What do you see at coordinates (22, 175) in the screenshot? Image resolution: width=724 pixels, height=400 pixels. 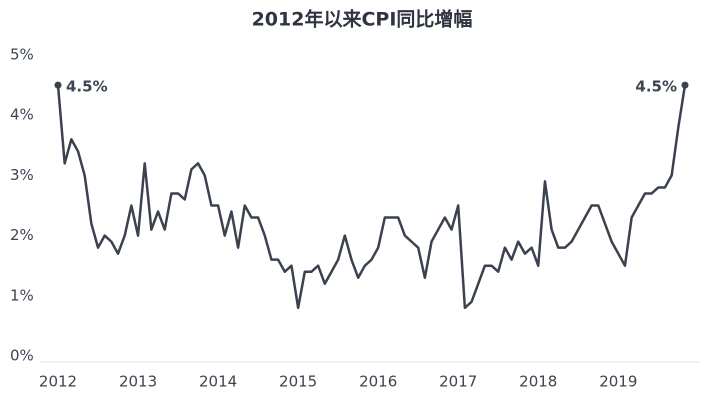 I see `y-tick-label: 3%` at bounding box center [22, 175].